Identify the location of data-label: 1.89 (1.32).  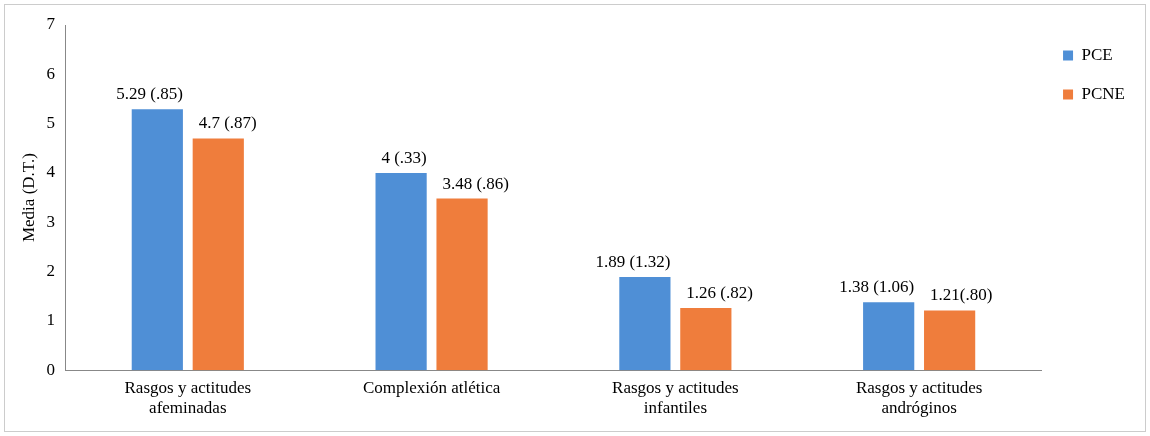
(633, 261).